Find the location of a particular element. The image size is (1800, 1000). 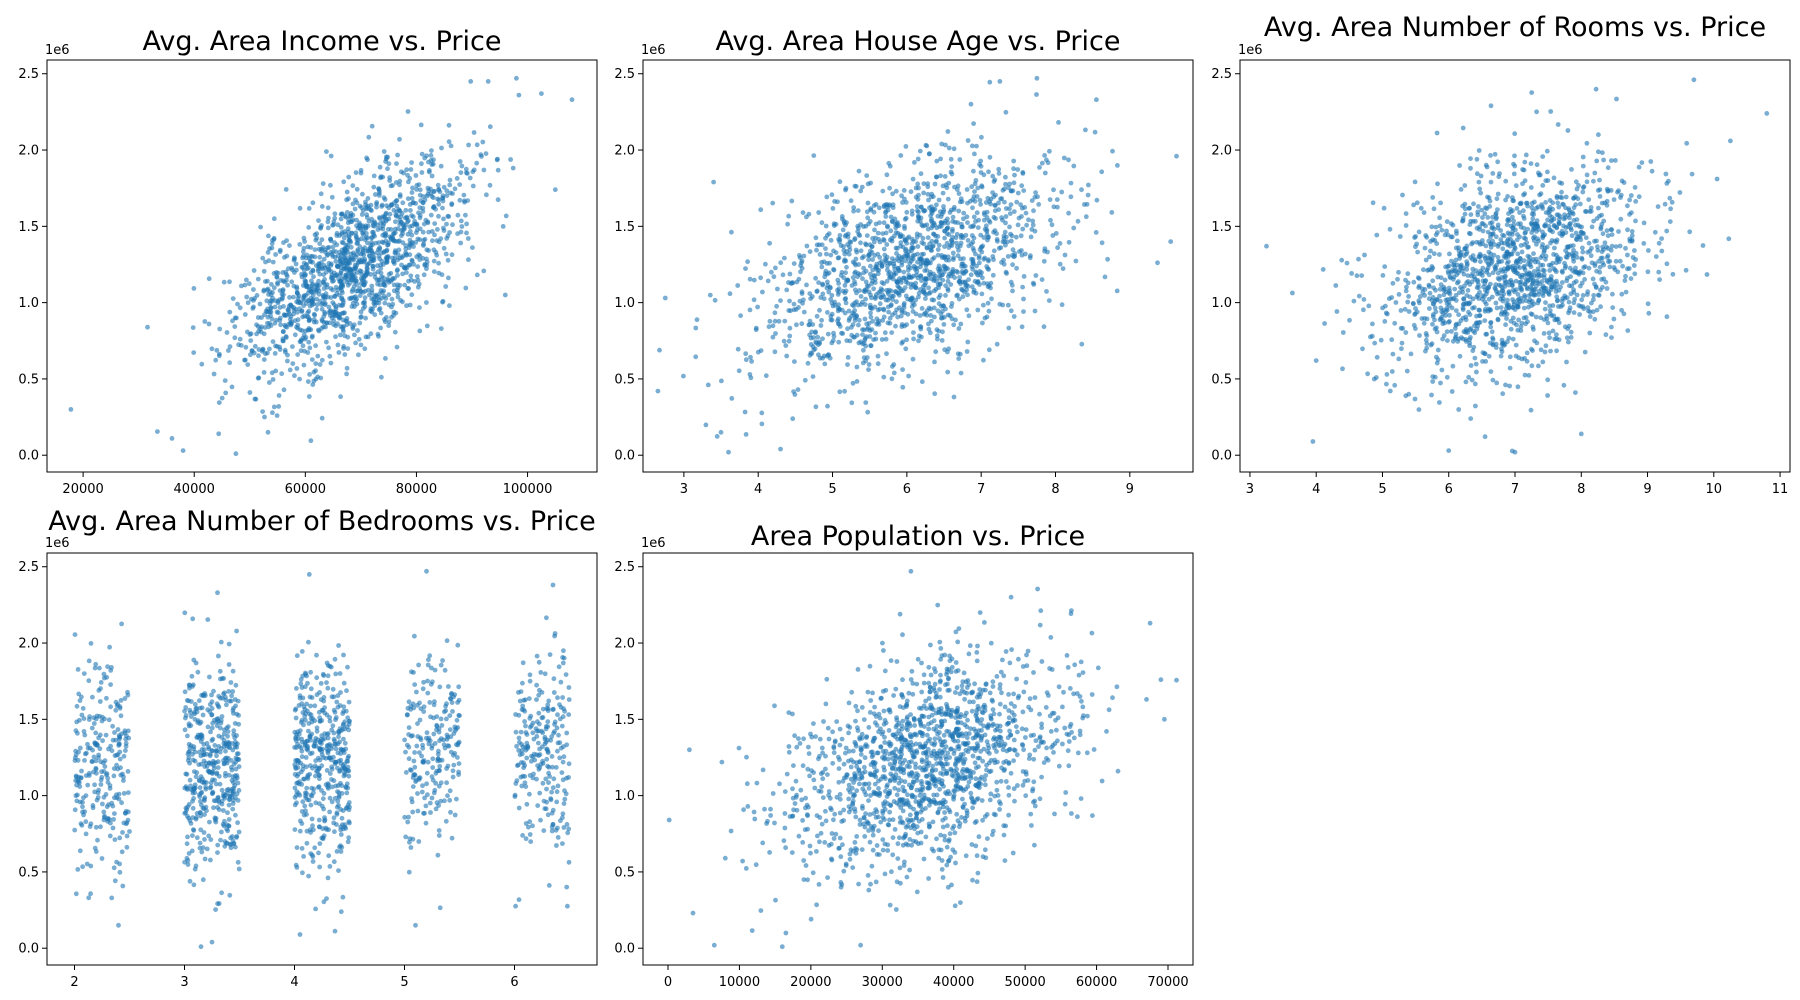

x-tick-label: 10 is located at coordinates (1714, 489).